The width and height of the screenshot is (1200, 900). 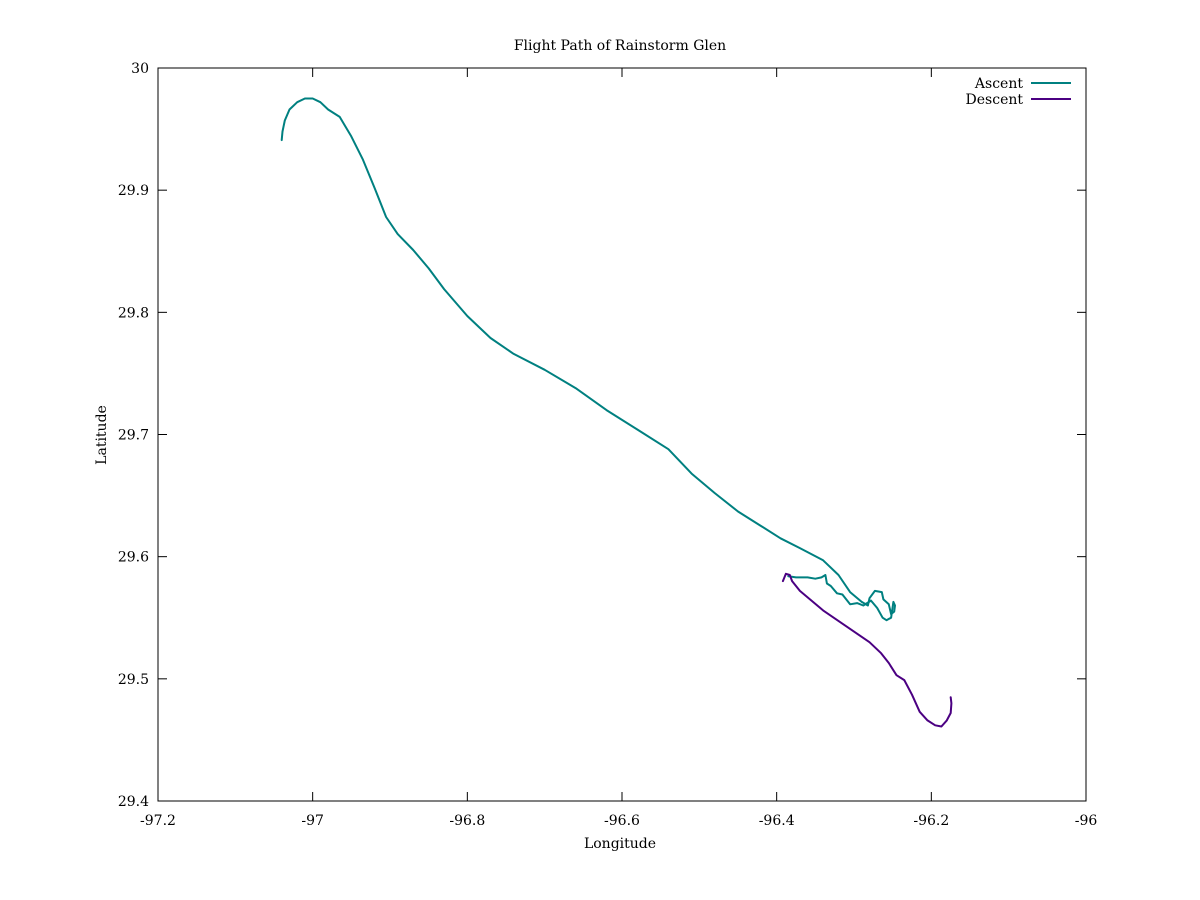 What do you see at coordinates (133, 191) in the screenshot?
I see `y-tick-label: 29.9` at bounding box center [133, 191].